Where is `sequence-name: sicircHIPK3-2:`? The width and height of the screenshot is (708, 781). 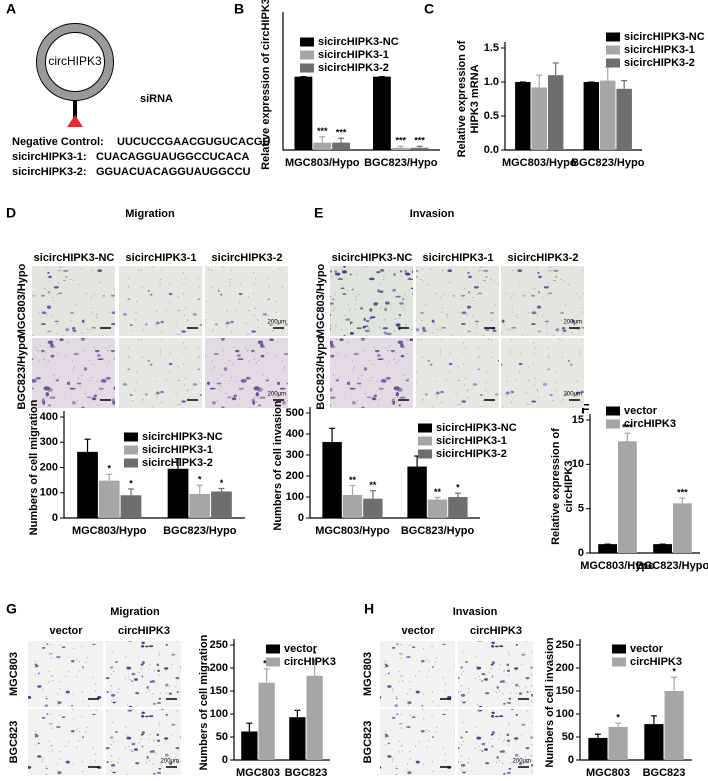
sequence-name: sicircHIPK3-2: is located at coordinates (49, 172).